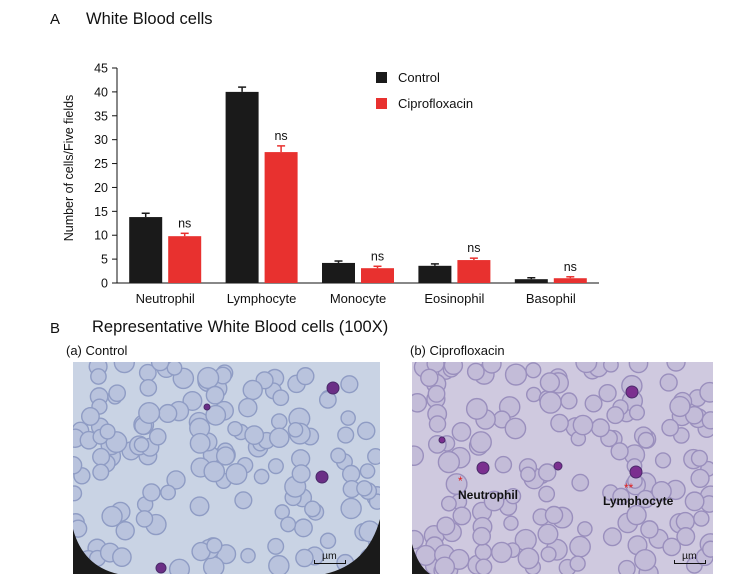 This screenshot has width=743, height=585. What do you see at coordinates (329, 556) in the screenshot?
I see `scale-bar-unit: µm` at bounding box center [329, 556].